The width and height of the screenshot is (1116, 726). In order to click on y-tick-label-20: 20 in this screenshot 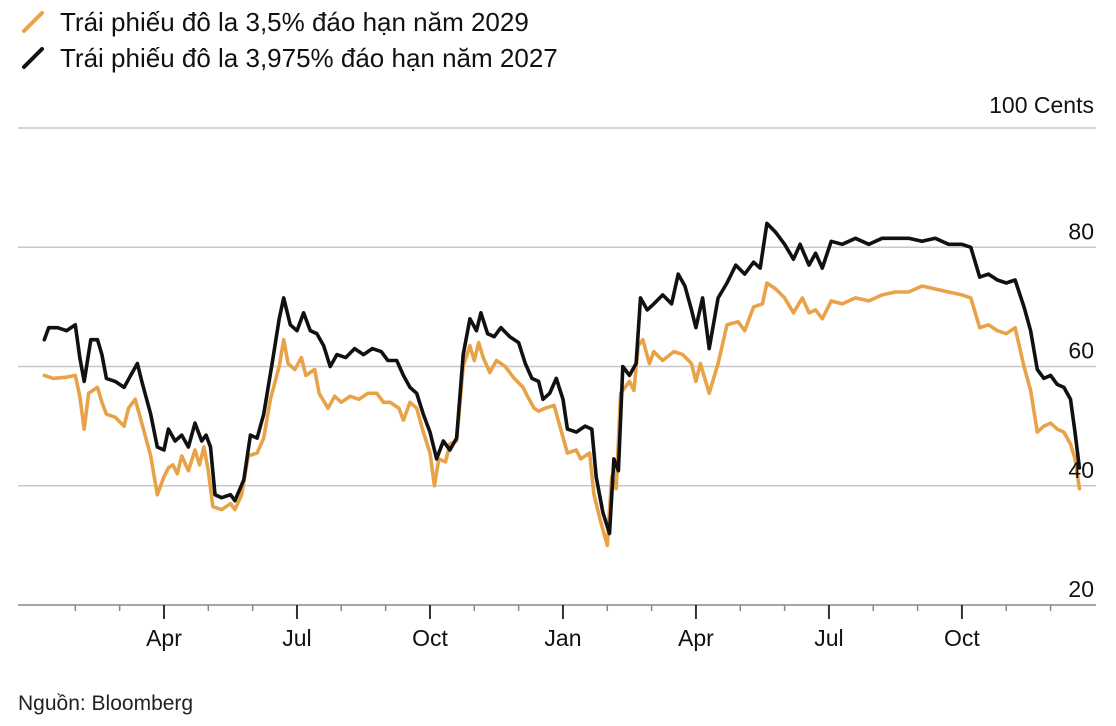, I will do `click(1081, 589)`.